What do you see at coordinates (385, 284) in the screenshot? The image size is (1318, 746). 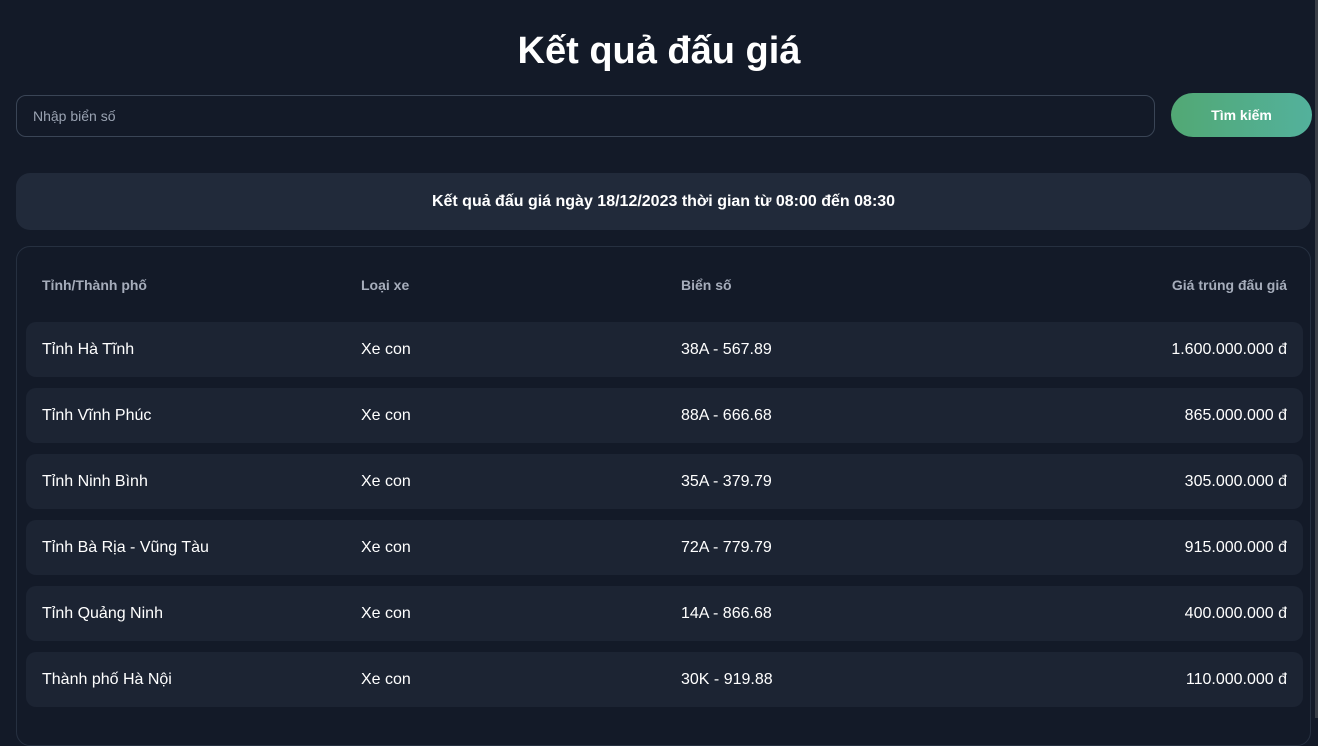 I see `header-vehicle-type: Loại xe` at bounding box center [385, 284].